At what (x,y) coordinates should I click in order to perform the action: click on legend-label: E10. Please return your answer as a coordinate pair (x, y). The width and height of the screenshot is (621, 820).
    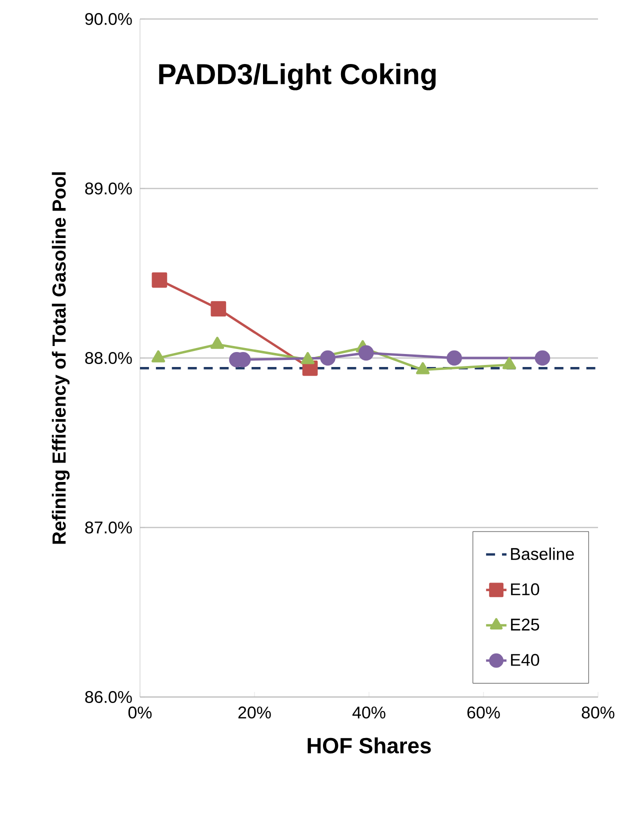
    Looking at the image, I should click on (525, 589).